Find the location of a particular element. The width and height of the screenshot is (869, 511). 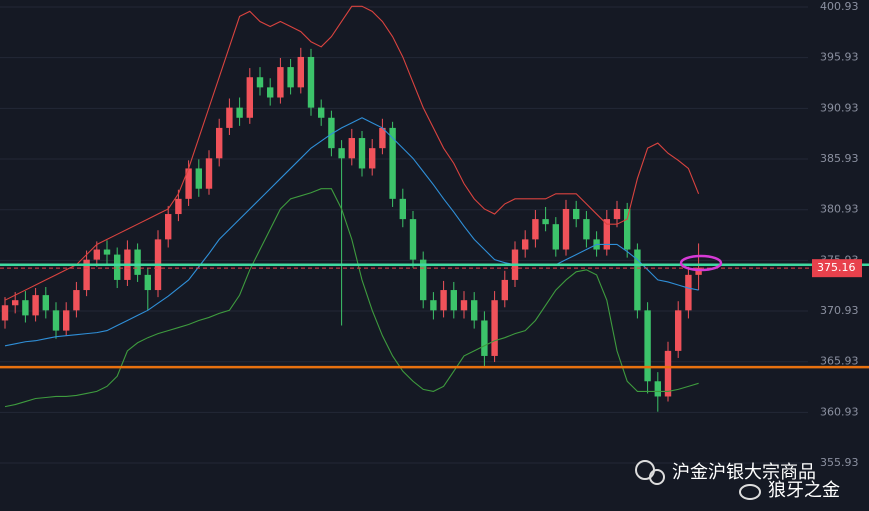

watermark-text: 沪金沪银大宗商品 is located at coordinates (744, 472).